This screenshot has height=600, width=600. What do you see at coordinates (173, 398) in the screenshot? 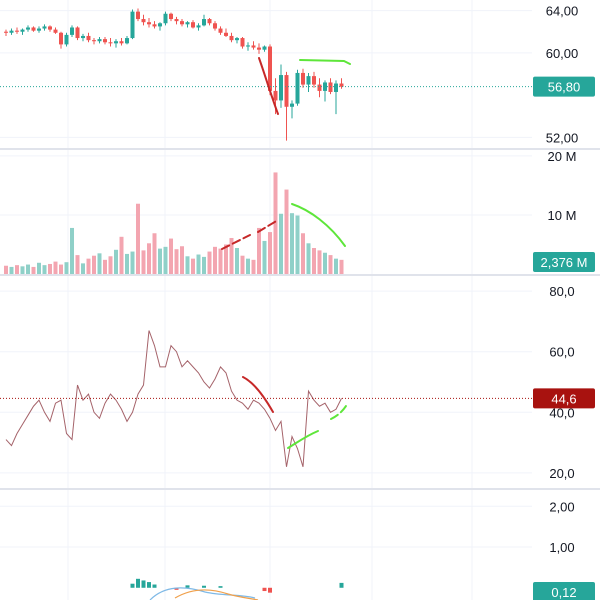
I see `rsi-line` at bounding box center [173, 398].